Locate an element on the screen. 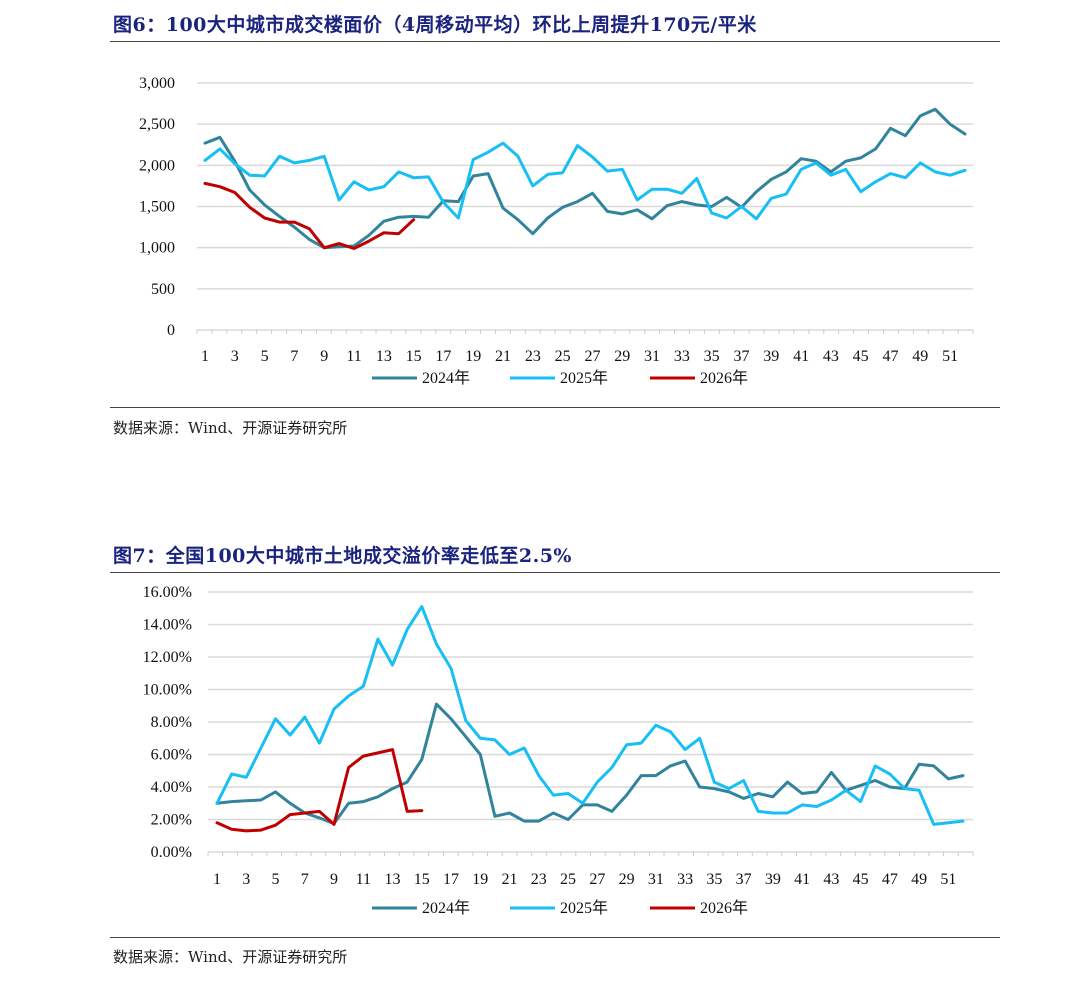  y-tick-label: 12.00% is located at coordinates (167, 657).